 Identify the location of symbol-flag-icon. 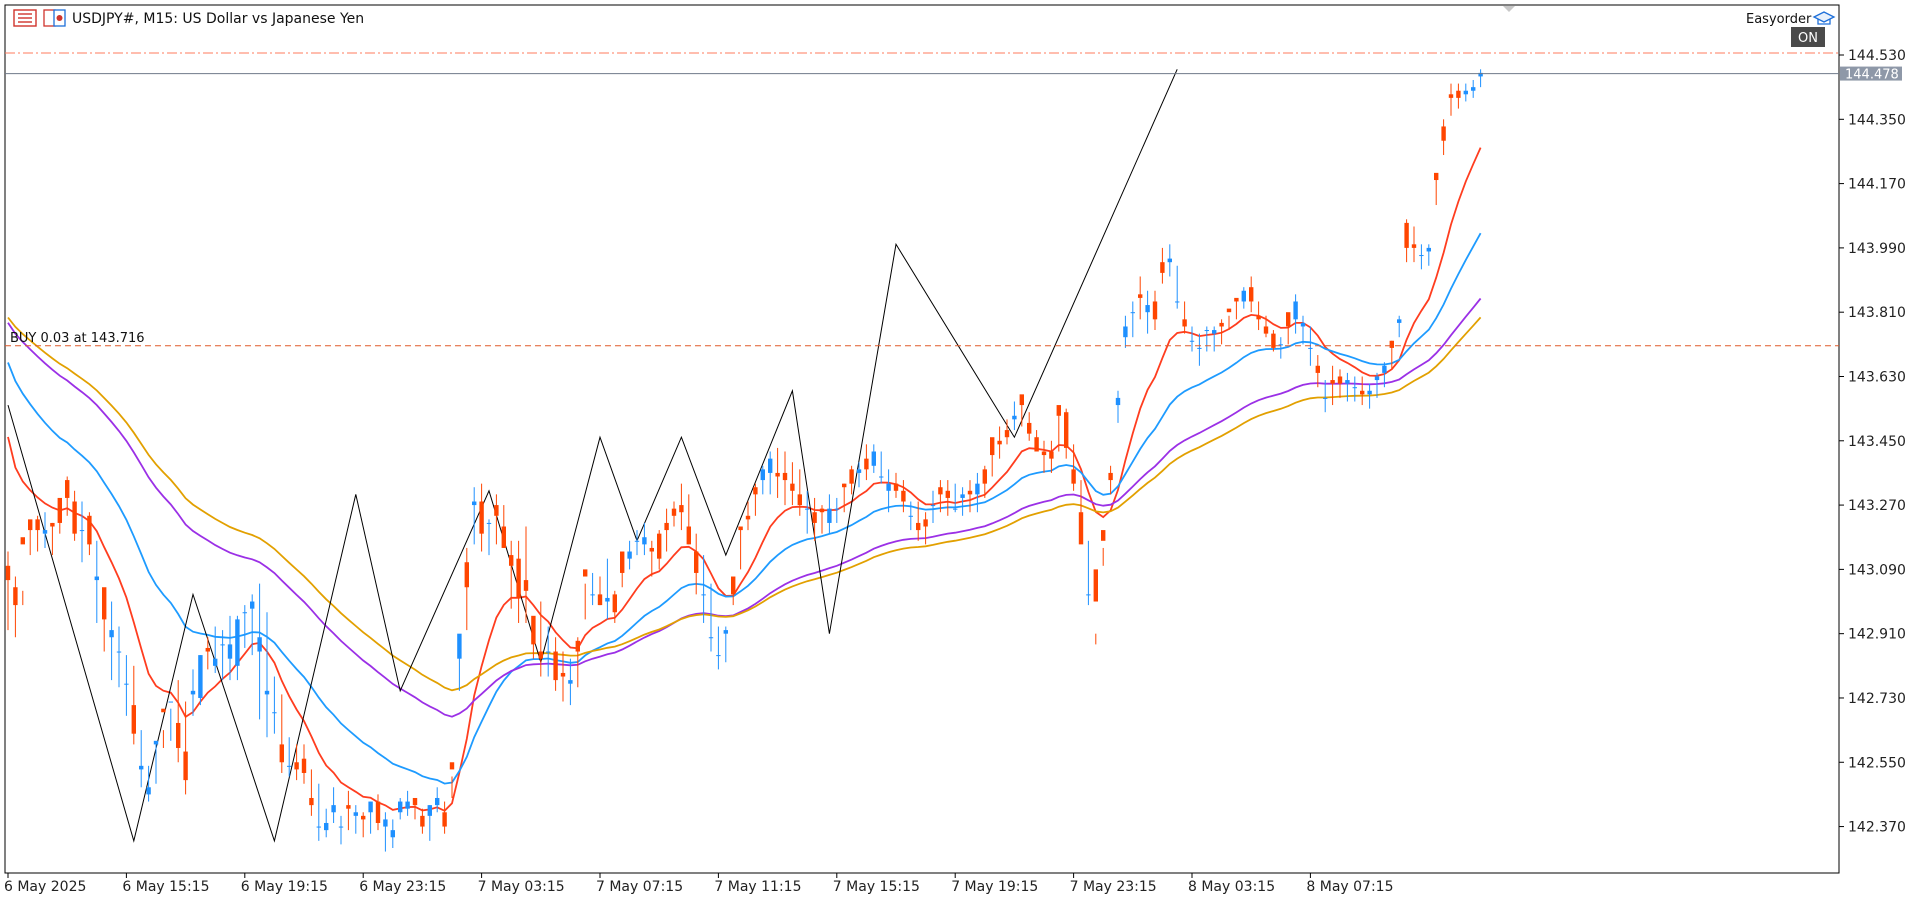
(54, 18).